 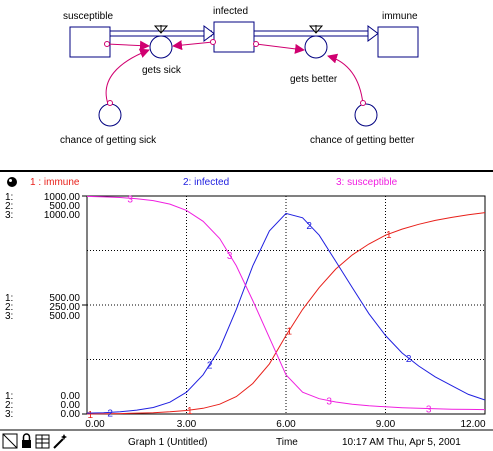 What do you see at coordinates (90, 42) in the screenshot?
I see `stock-susceptible` at bounding box center [90, 42].